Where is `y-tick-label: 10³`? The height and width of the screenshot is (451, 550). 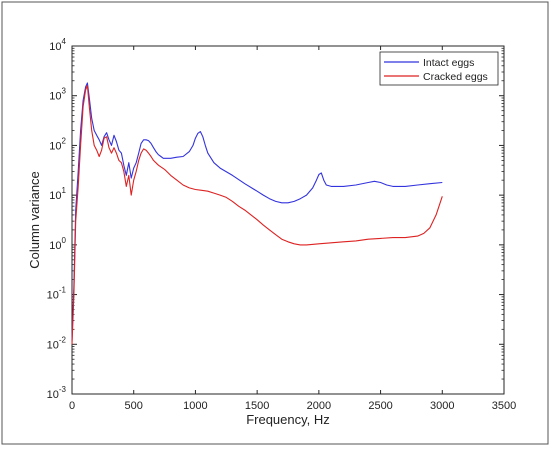
y-tick-label: 10³ is located at coordinates (57, 95).